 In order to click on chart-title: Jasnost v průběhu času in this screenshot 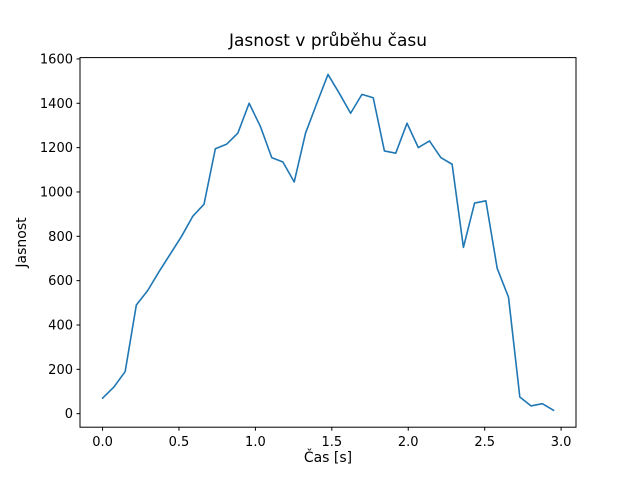, I will do `click(327, 41)`.